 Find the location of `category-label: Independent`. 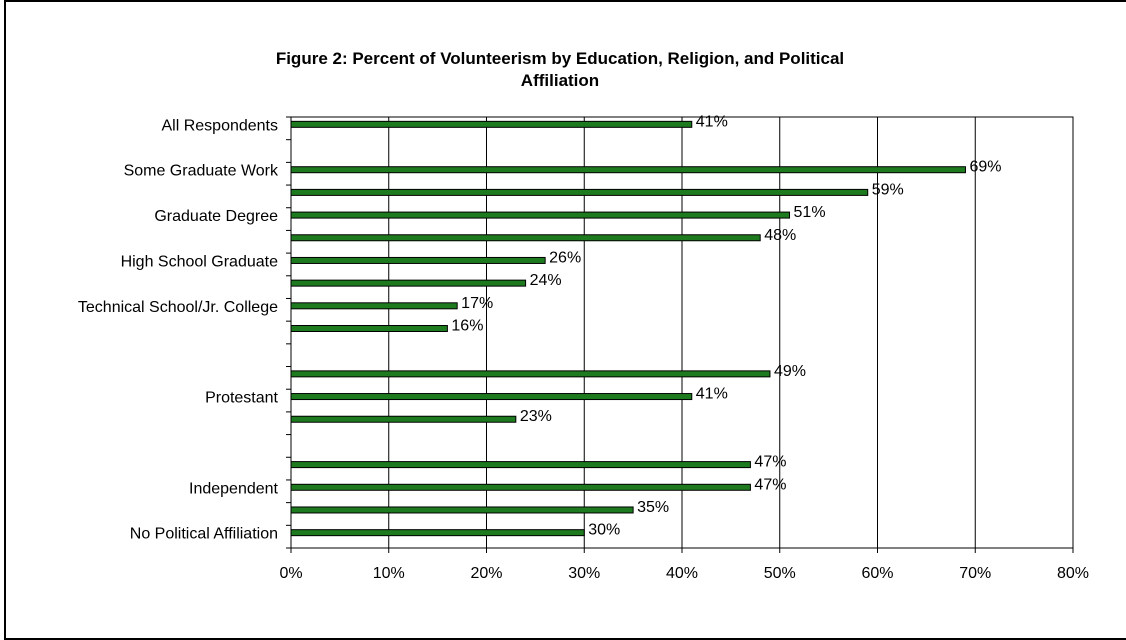

category-label: Independent is located at coordinates (234, 488).